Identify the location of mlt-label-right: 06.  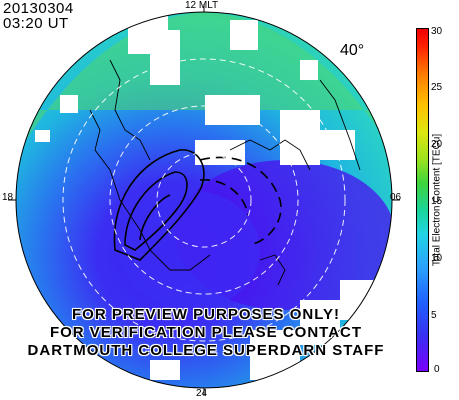
(396, 197).